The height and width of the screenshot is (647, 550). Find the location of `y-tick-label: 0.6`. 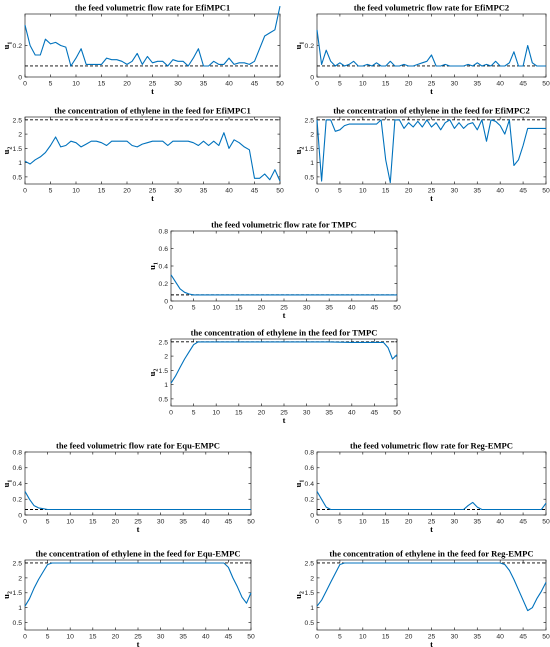

y-tick-label: 0.6 is located at coordinates (310, 468).